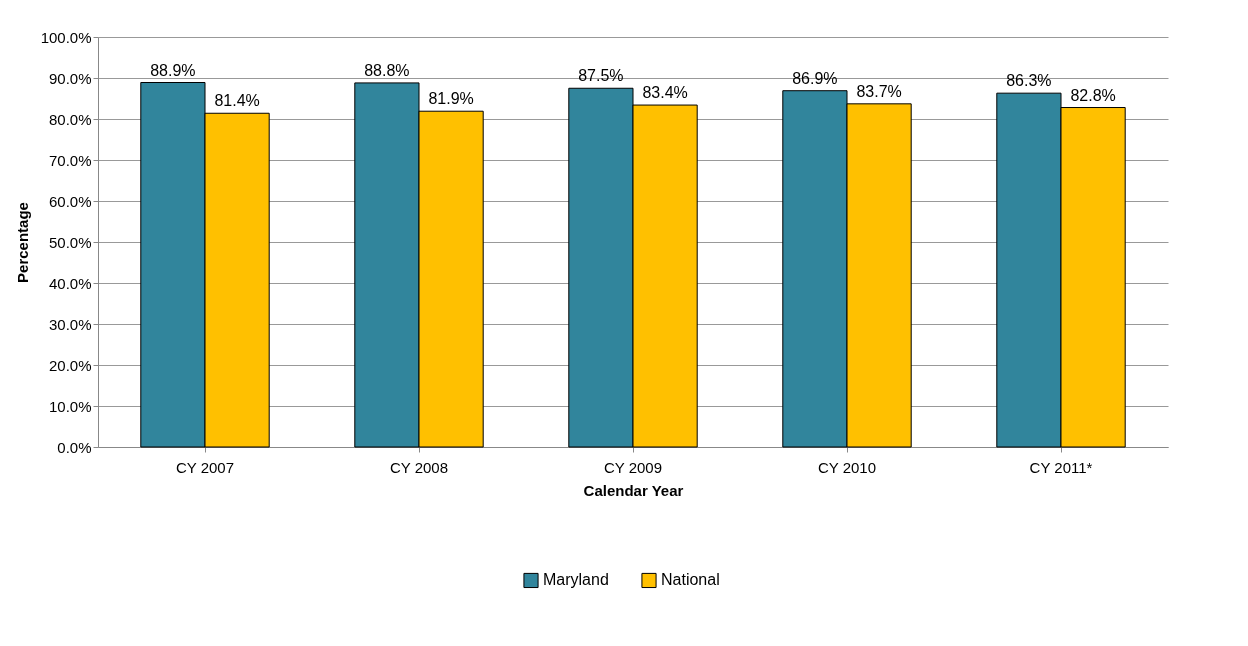 This screenshot has height=646, width=1248. What do you see at coordinates (690, 580) in the screenshot?
I see `legend-label: National` at bounding box center [690, 580].